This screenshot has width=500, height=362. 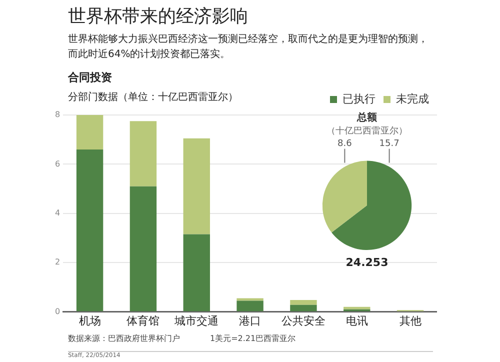 I want to click on source-note: 数据来源：巴西政府世界杯门户, so click(x=124, y=338).